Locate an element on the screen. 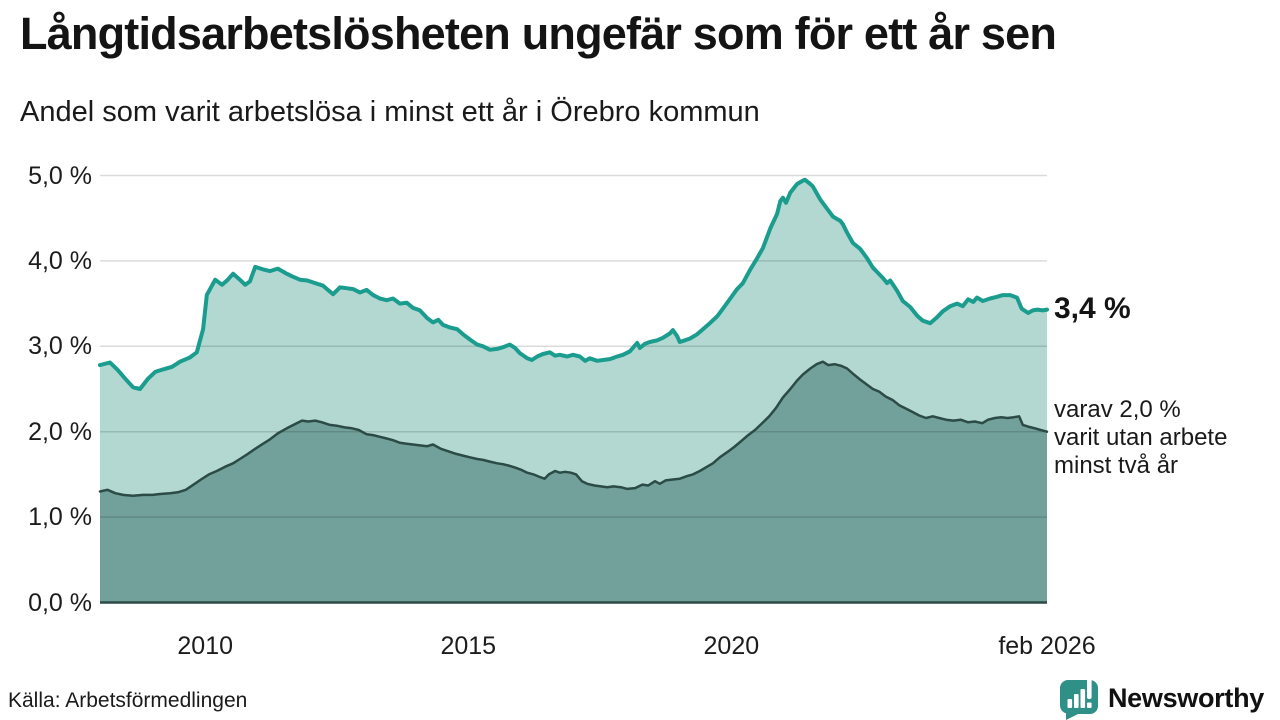 The height and width of the screenshot is (720, 1280). y-tick-label: 3,0 % is located at coordinates (60, 346).